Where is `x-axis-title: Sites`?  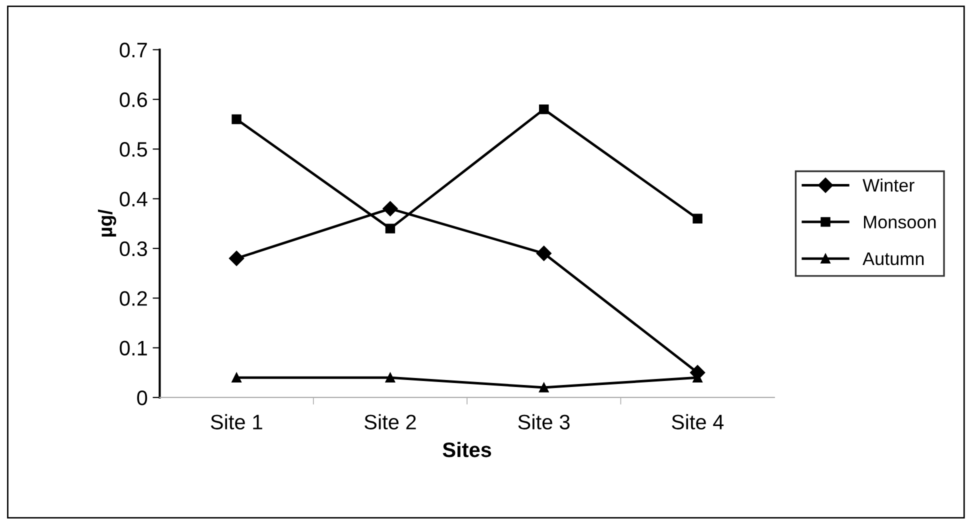
x-axis-title: Sites is located at coordinates (467, 450).